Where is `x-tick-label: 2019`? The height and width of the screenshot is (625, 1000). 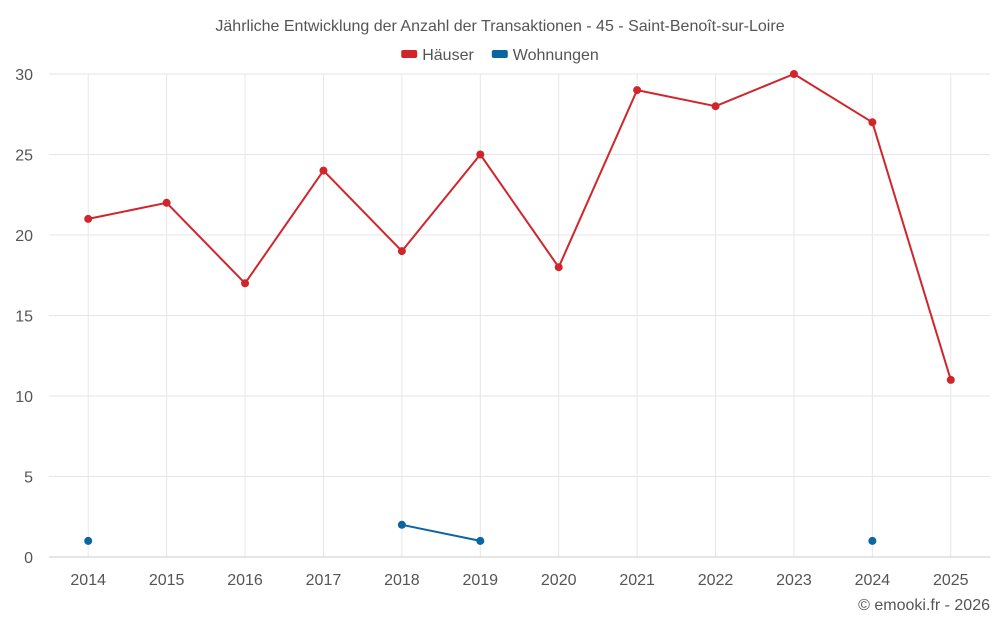
x-tick-label: 2019 is located at coordinates (480, 580).